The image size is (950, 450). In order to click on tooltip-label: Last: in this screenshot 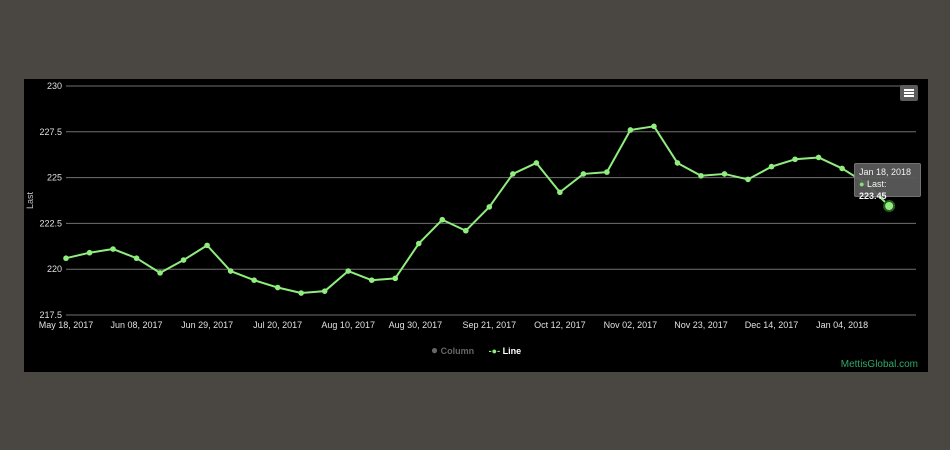, I will do `click(876, 184)`.